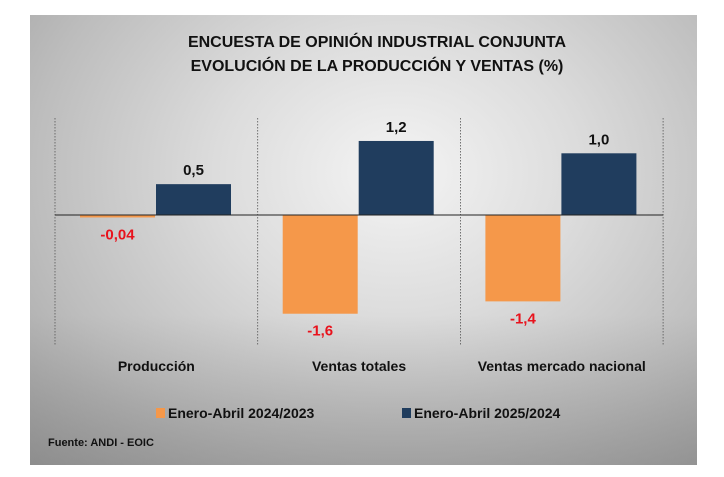 This screenshot has width=724, height=477. Describe the element at coordinates (320, 331) in the screenshot. I see `data-label: -1,6` at that location.